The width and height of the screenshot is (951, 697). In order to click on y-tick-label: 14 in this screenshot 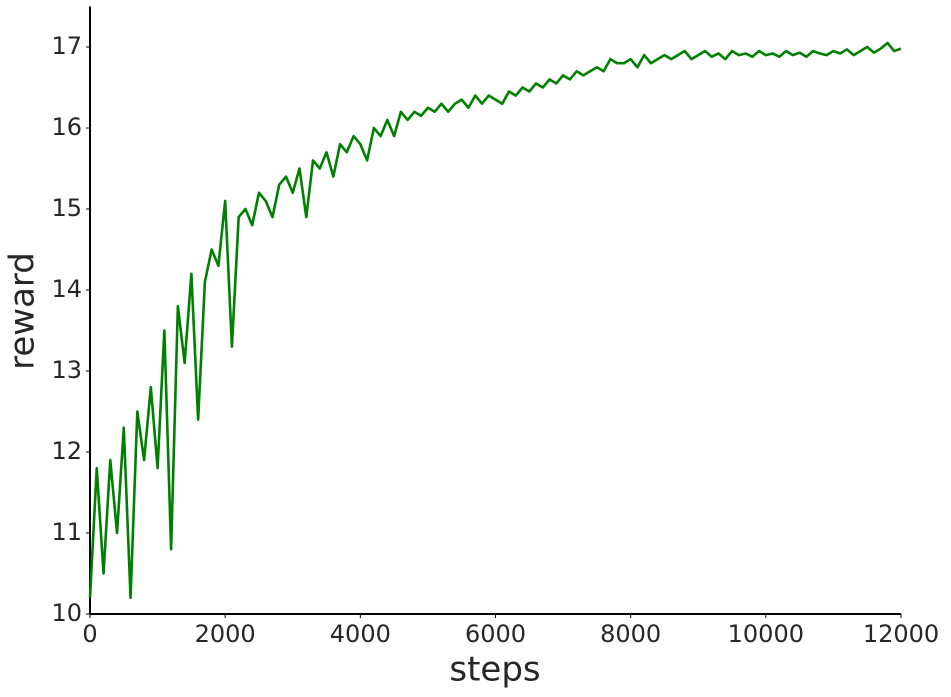, I will do `click(66, 289)`.